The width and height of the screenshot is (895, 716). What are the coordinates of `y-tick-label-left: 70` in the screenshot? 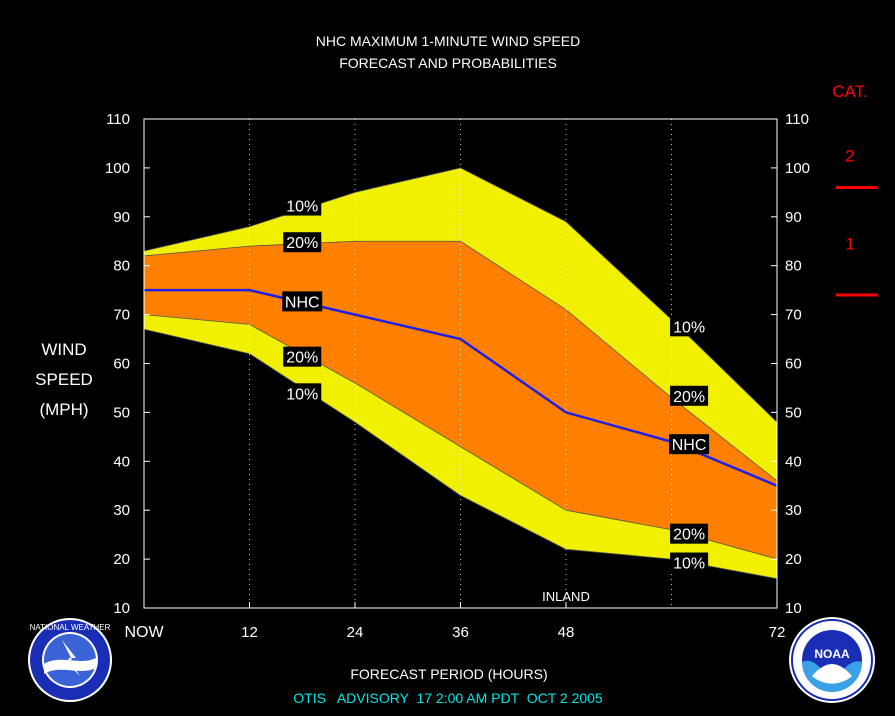 It's located at (121, 315).